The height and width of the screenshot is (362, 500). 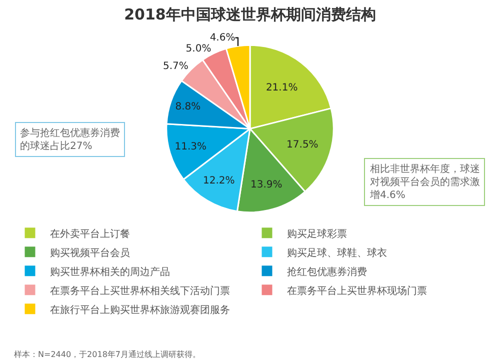 I want to click on legend-label: 购买足球彩票, so click(x=317, y=234).